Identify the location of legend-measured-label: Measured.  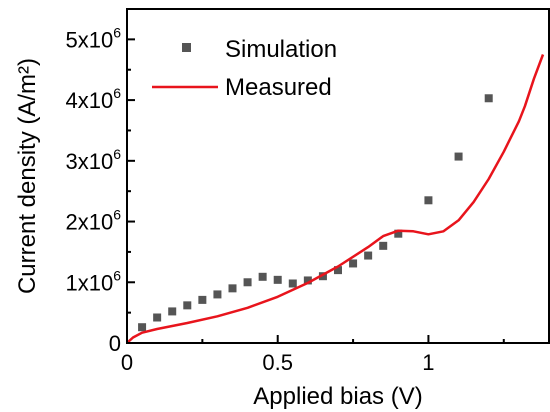
(278, 87).